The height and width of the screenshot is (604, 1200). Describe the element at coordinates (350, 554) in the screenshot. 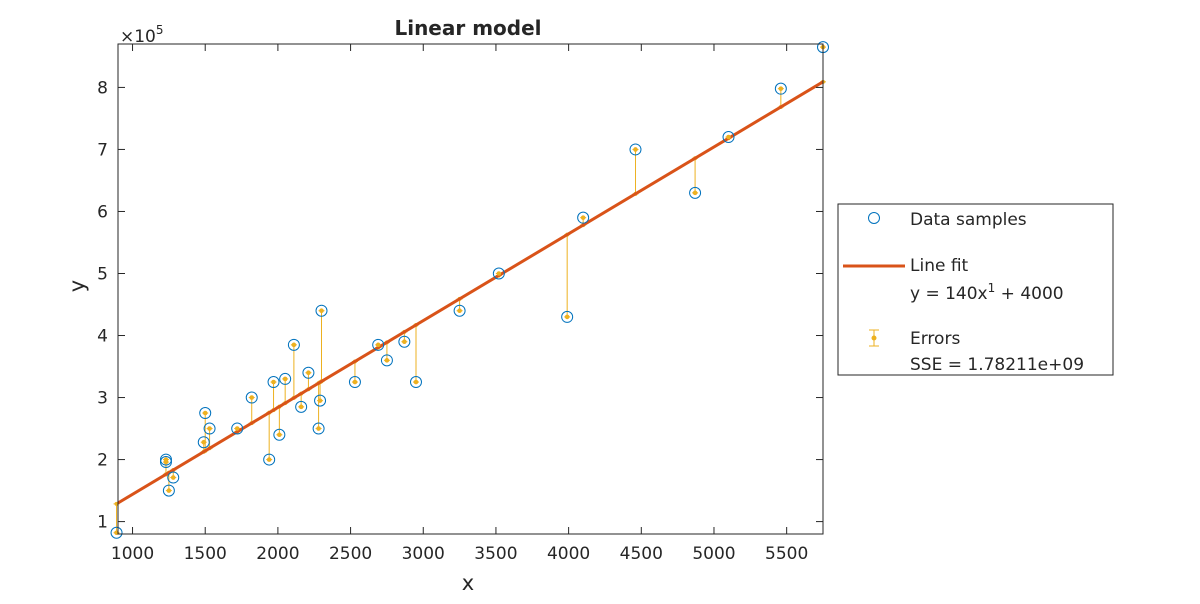

I see `x-tick-label: 2500` at that location.